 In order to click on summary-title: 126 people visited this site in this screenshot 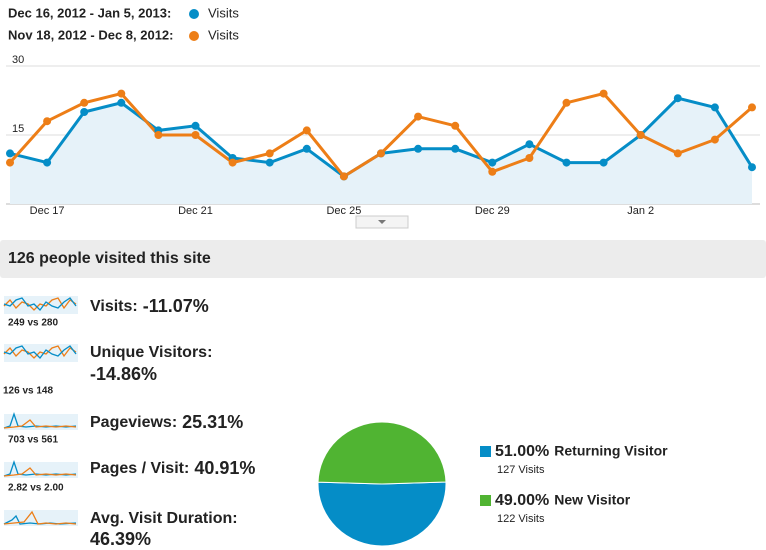, I will do `click(109, 258)`.